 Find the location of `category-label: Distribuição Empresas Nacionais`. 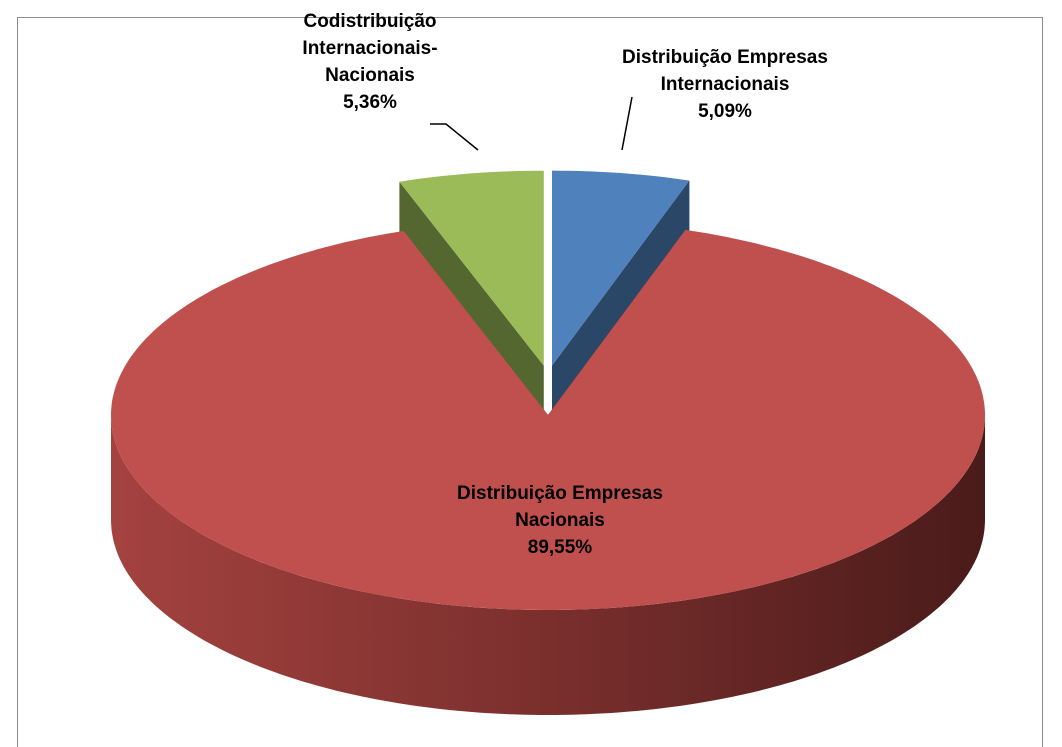

category-label: Distribuição Empresas Nacionais is located at coordinates (560, 507).